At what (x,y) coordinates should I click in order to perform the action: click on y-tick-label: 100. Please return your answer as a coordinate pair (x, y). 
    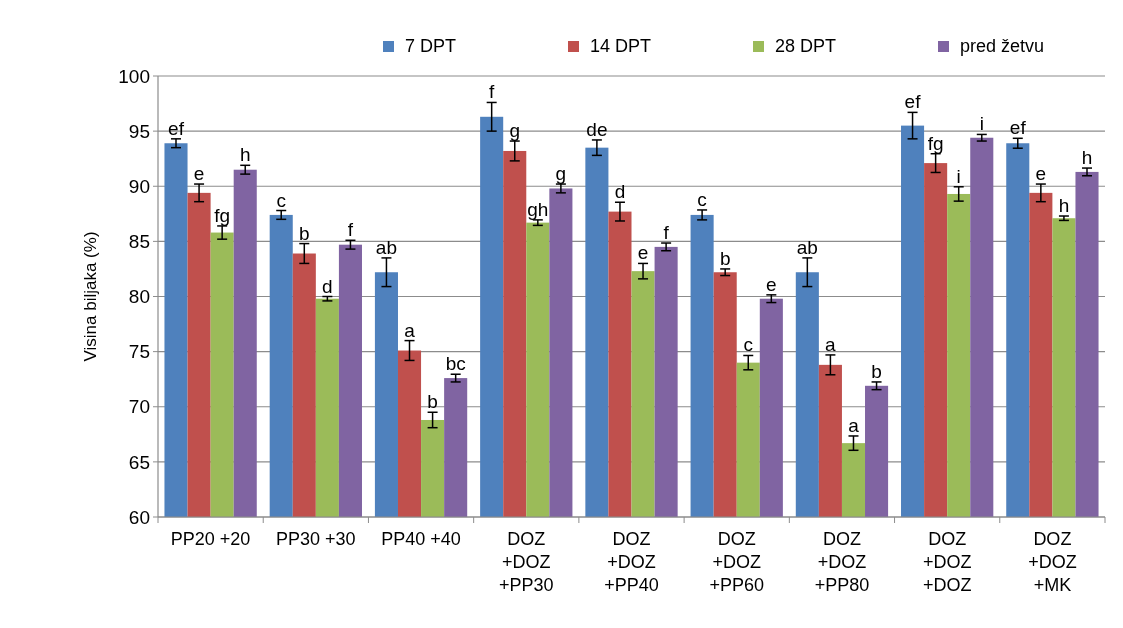
    Looking at the image, I should click on (134, 76).